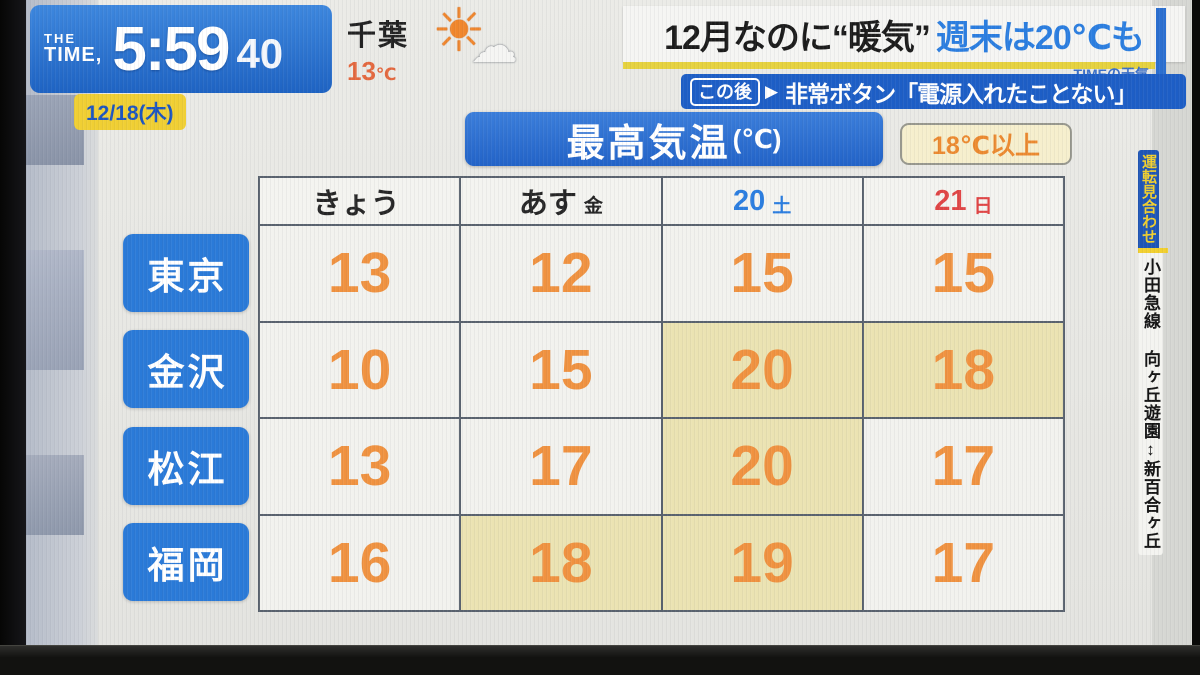 Image resolution: width=1200 pixels, height=675 pixels. Describe the element at coordinates (1196, 337) in the screenshot. I see `tv-bezel-right` at that location.